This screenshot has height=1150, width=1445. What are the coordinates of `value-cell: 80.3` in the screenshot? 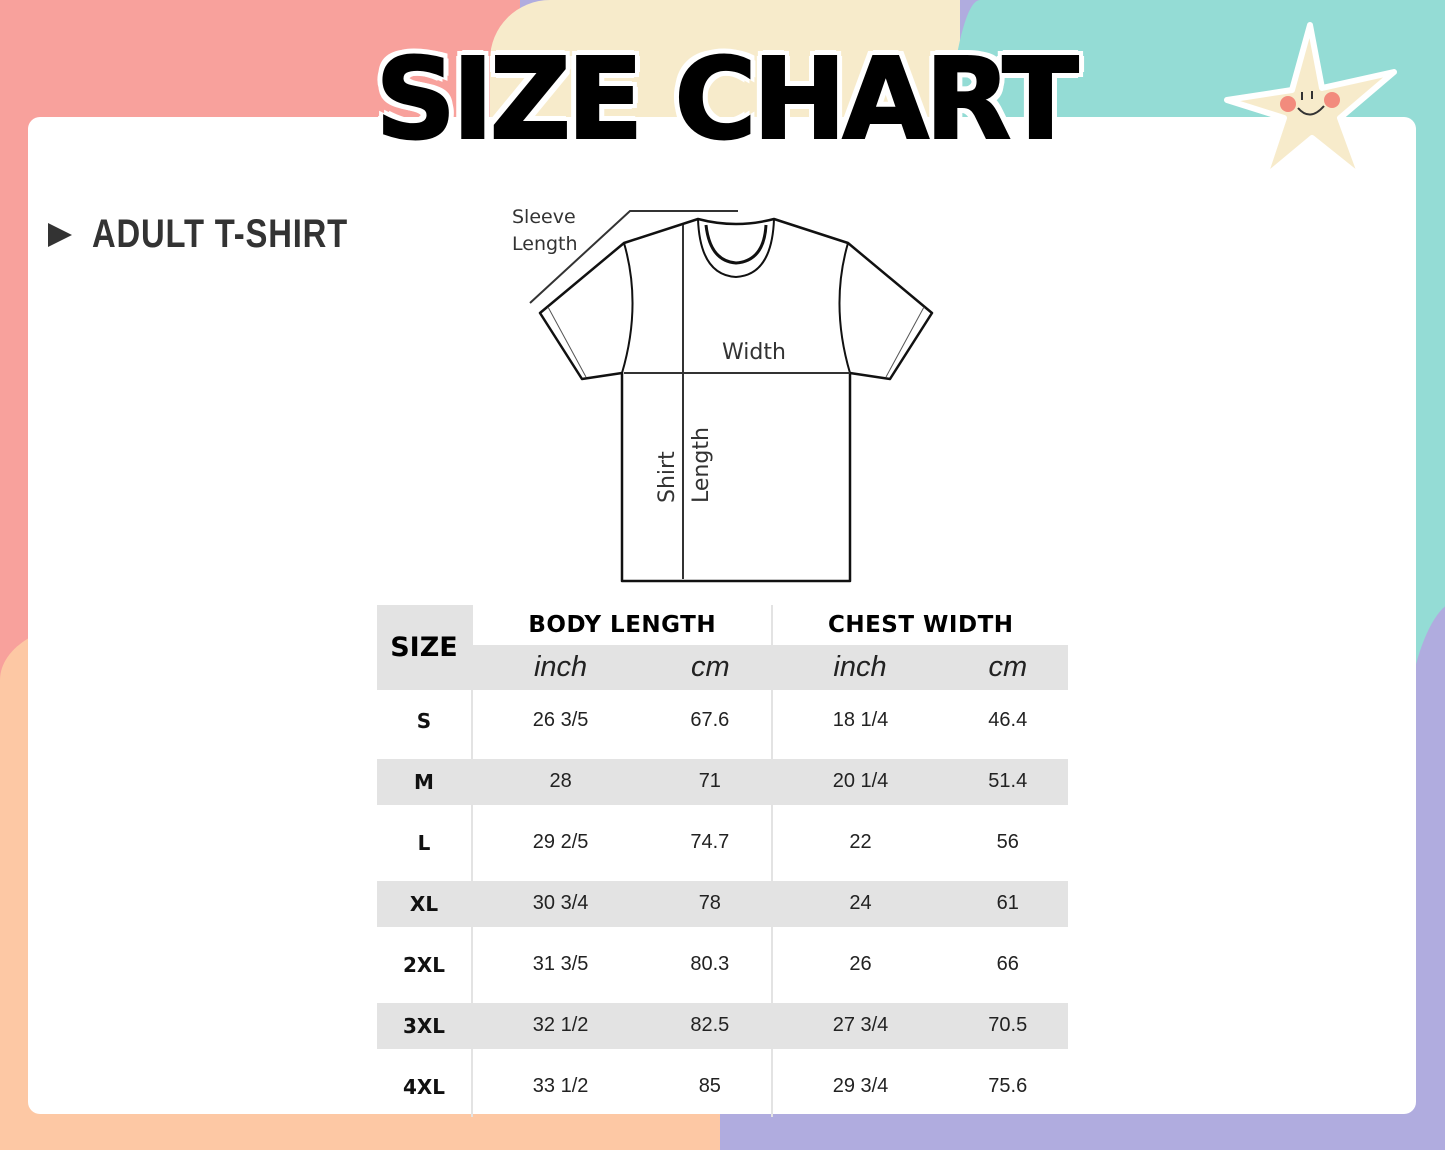 It's located at (710, 964).